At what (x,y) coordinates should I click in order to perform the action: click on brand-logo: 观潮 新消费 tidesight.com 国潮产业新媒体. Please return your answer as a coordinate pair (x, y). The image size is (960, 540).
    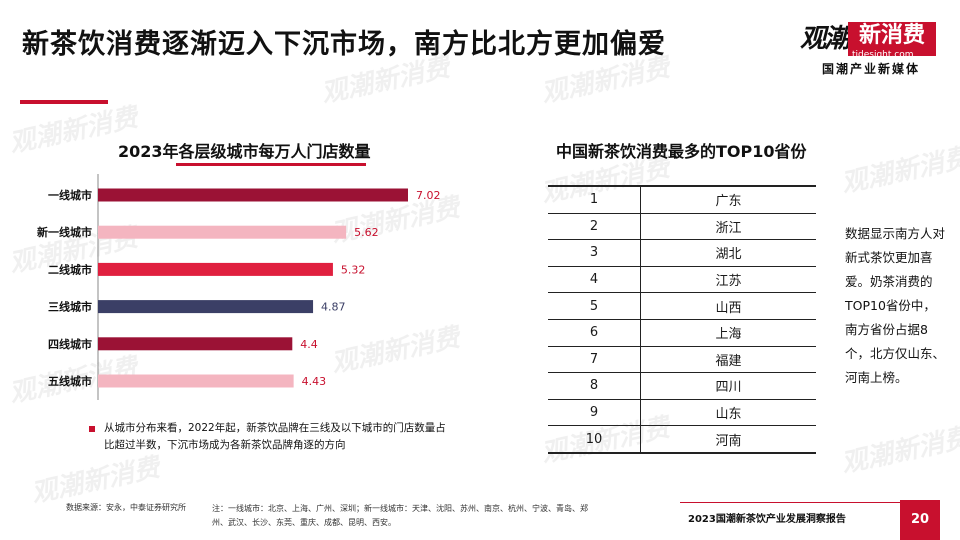
    Looking at the image, I should click on (870, 47).